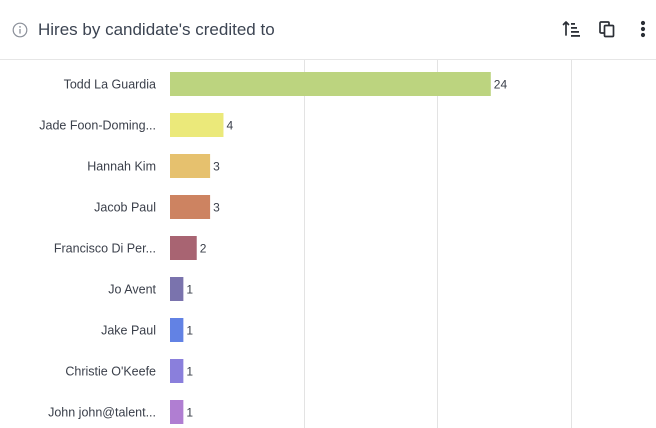  I want to click on category-label: Christie O'Keefe, so click(110, 372).